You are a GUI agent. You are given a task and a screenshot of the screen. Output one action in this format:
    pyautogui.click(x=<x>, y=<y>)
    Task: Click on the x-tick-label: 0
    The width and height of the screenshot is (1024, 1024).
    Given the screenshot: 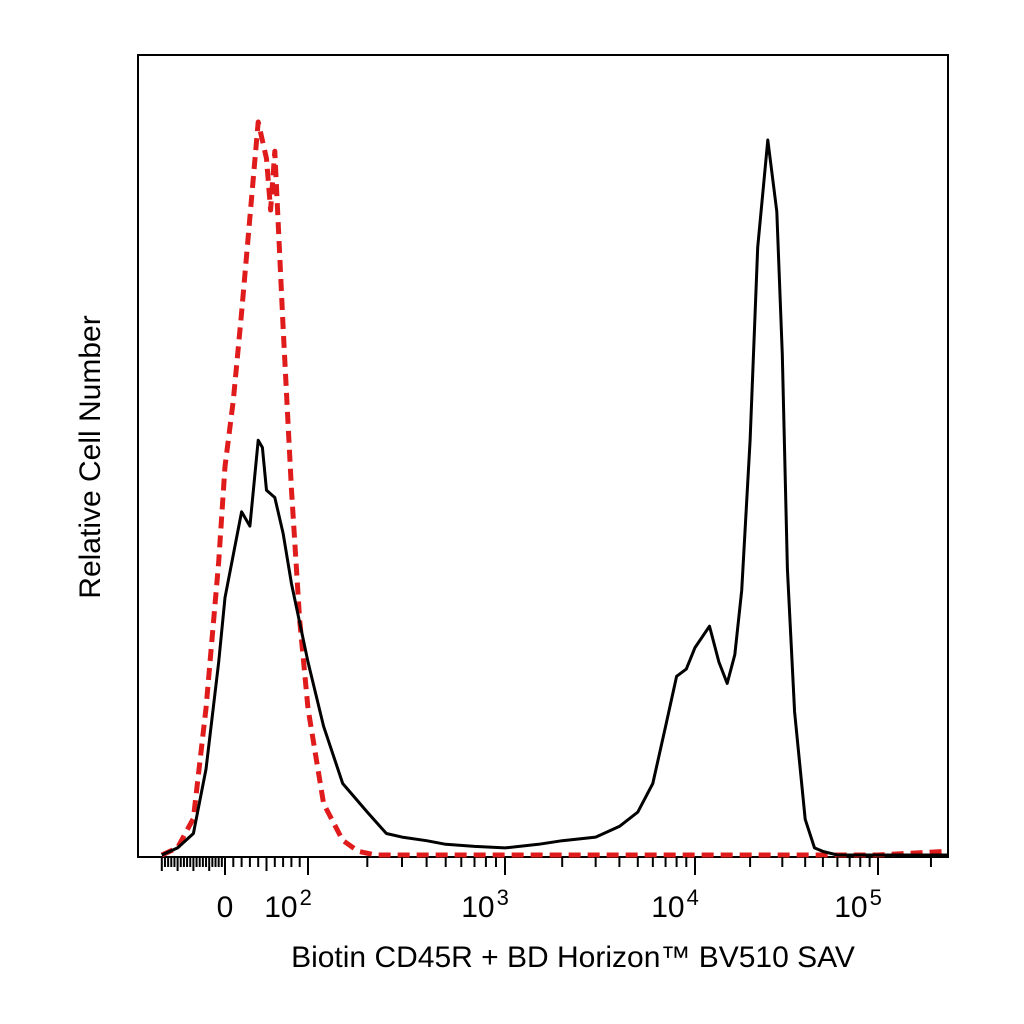 What is the action you would take?
    pyautogui.click(x=225, y=907)
    